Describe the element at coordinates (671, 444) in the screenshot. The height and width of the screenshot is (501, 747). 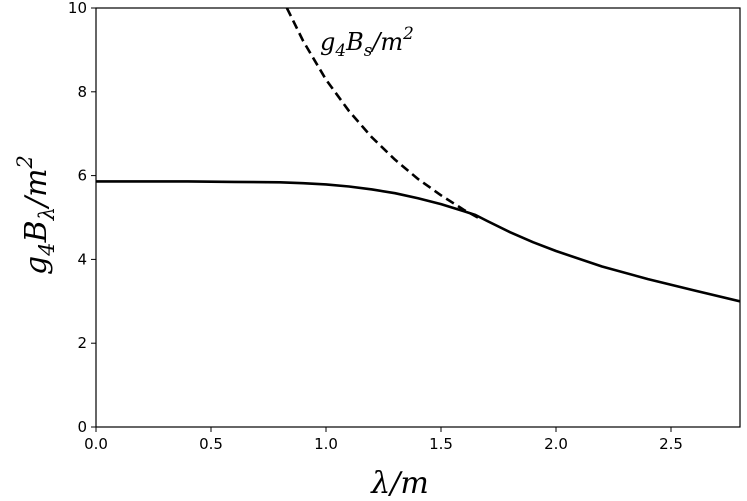
I see `x-tick-label: 2.5` at that location.